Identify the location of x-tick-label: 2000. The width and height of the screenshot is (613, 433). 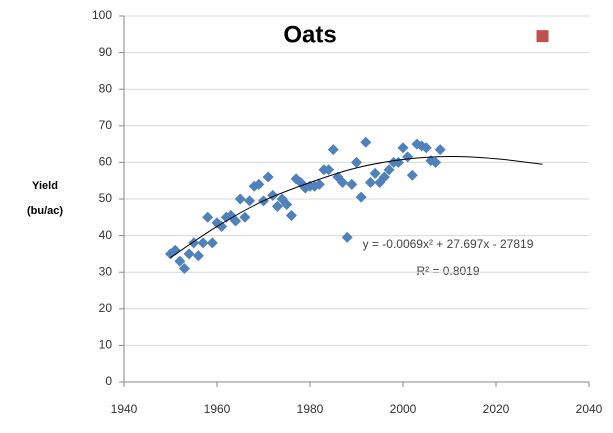
(403, 409).